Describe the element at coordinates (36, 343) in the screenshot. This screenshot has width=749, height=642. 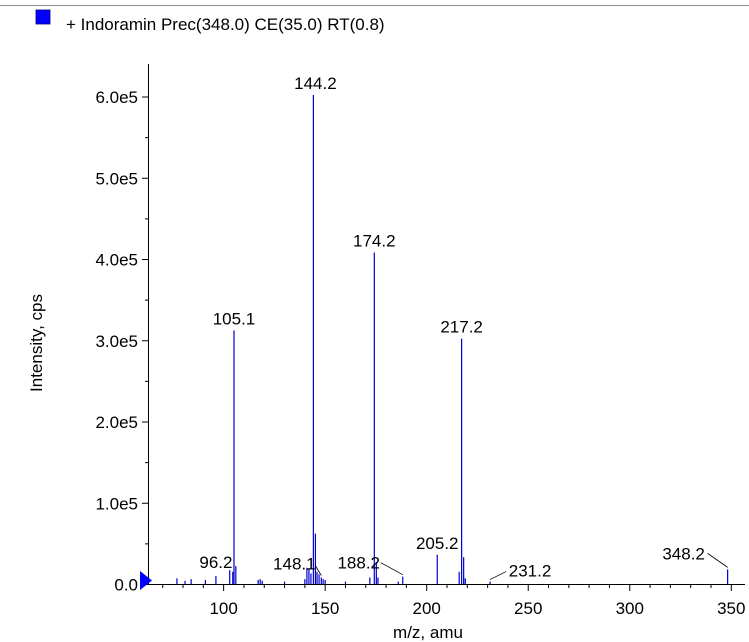
I see `y-axis-label: Intensity, cps` at that location.